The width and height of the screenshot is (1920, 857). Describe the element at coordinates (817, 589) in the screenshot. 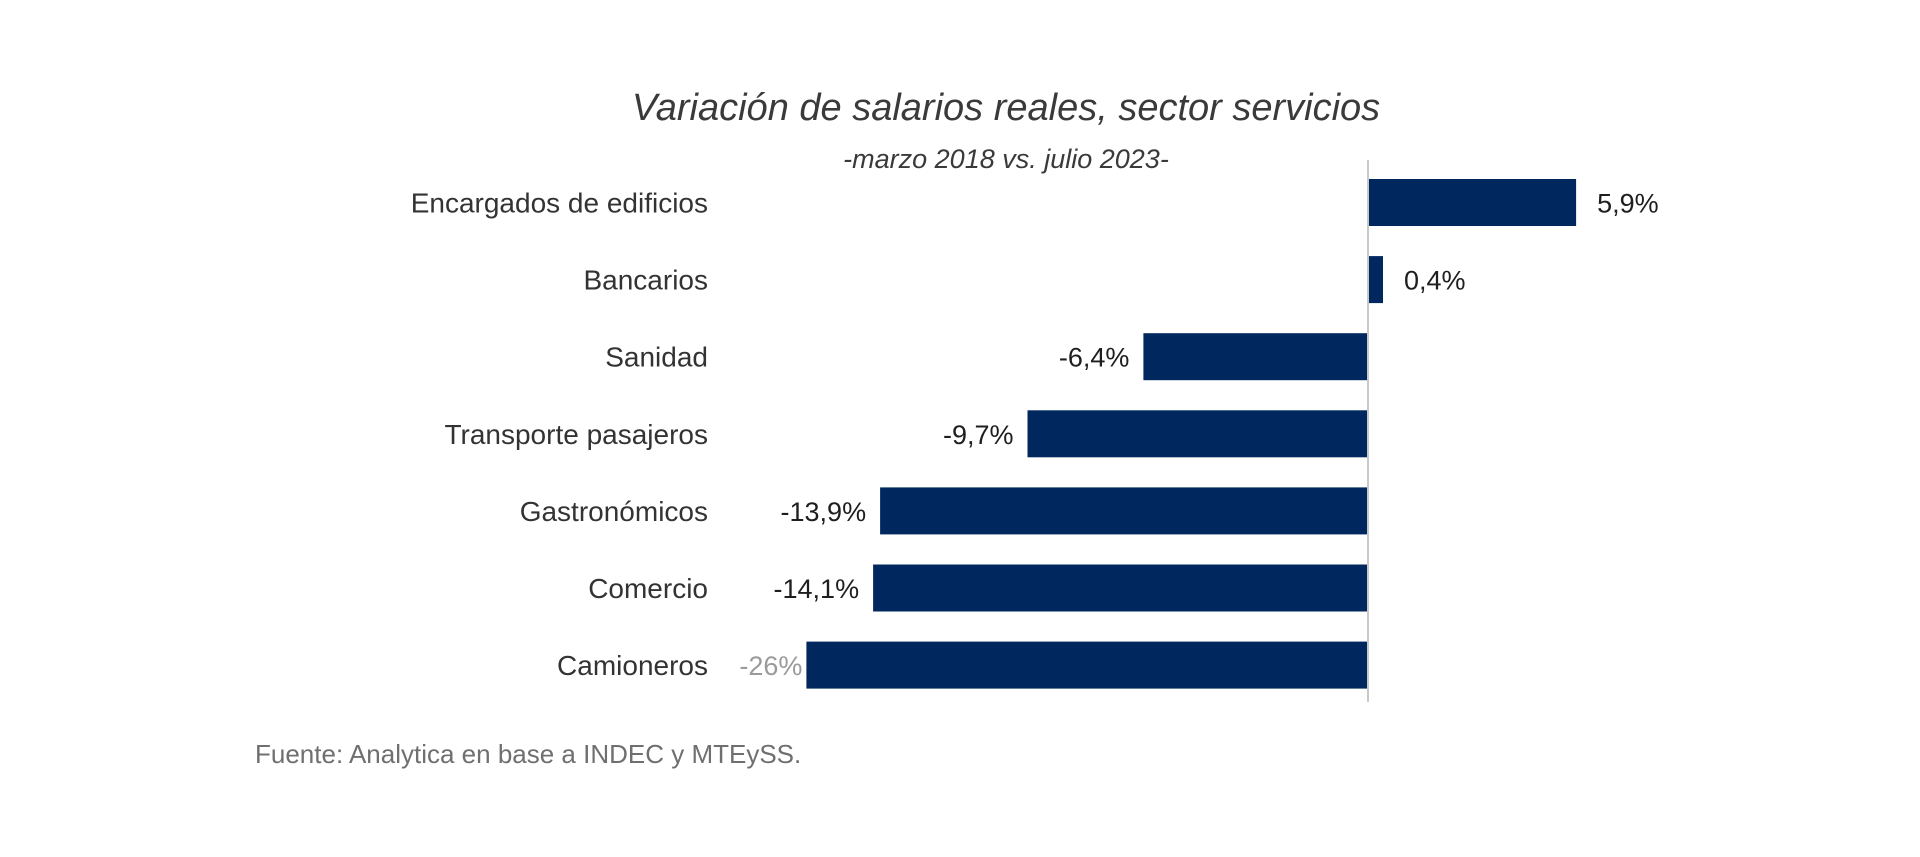

I see `data-label: -14,1%` at that location.